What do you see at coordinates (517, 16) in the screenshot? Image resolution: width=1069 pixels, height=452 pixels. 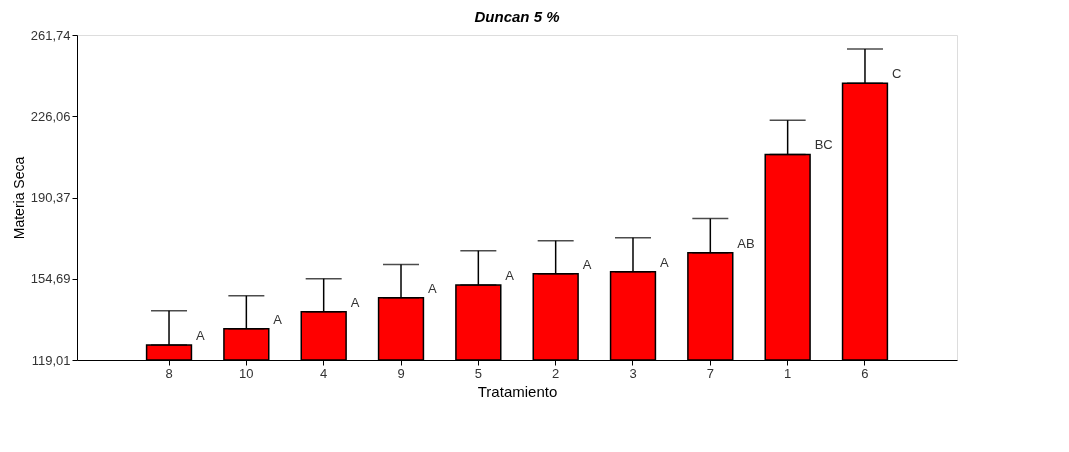 I see `chart-title: Duncan 5 %` at bounding box center [517, 16].